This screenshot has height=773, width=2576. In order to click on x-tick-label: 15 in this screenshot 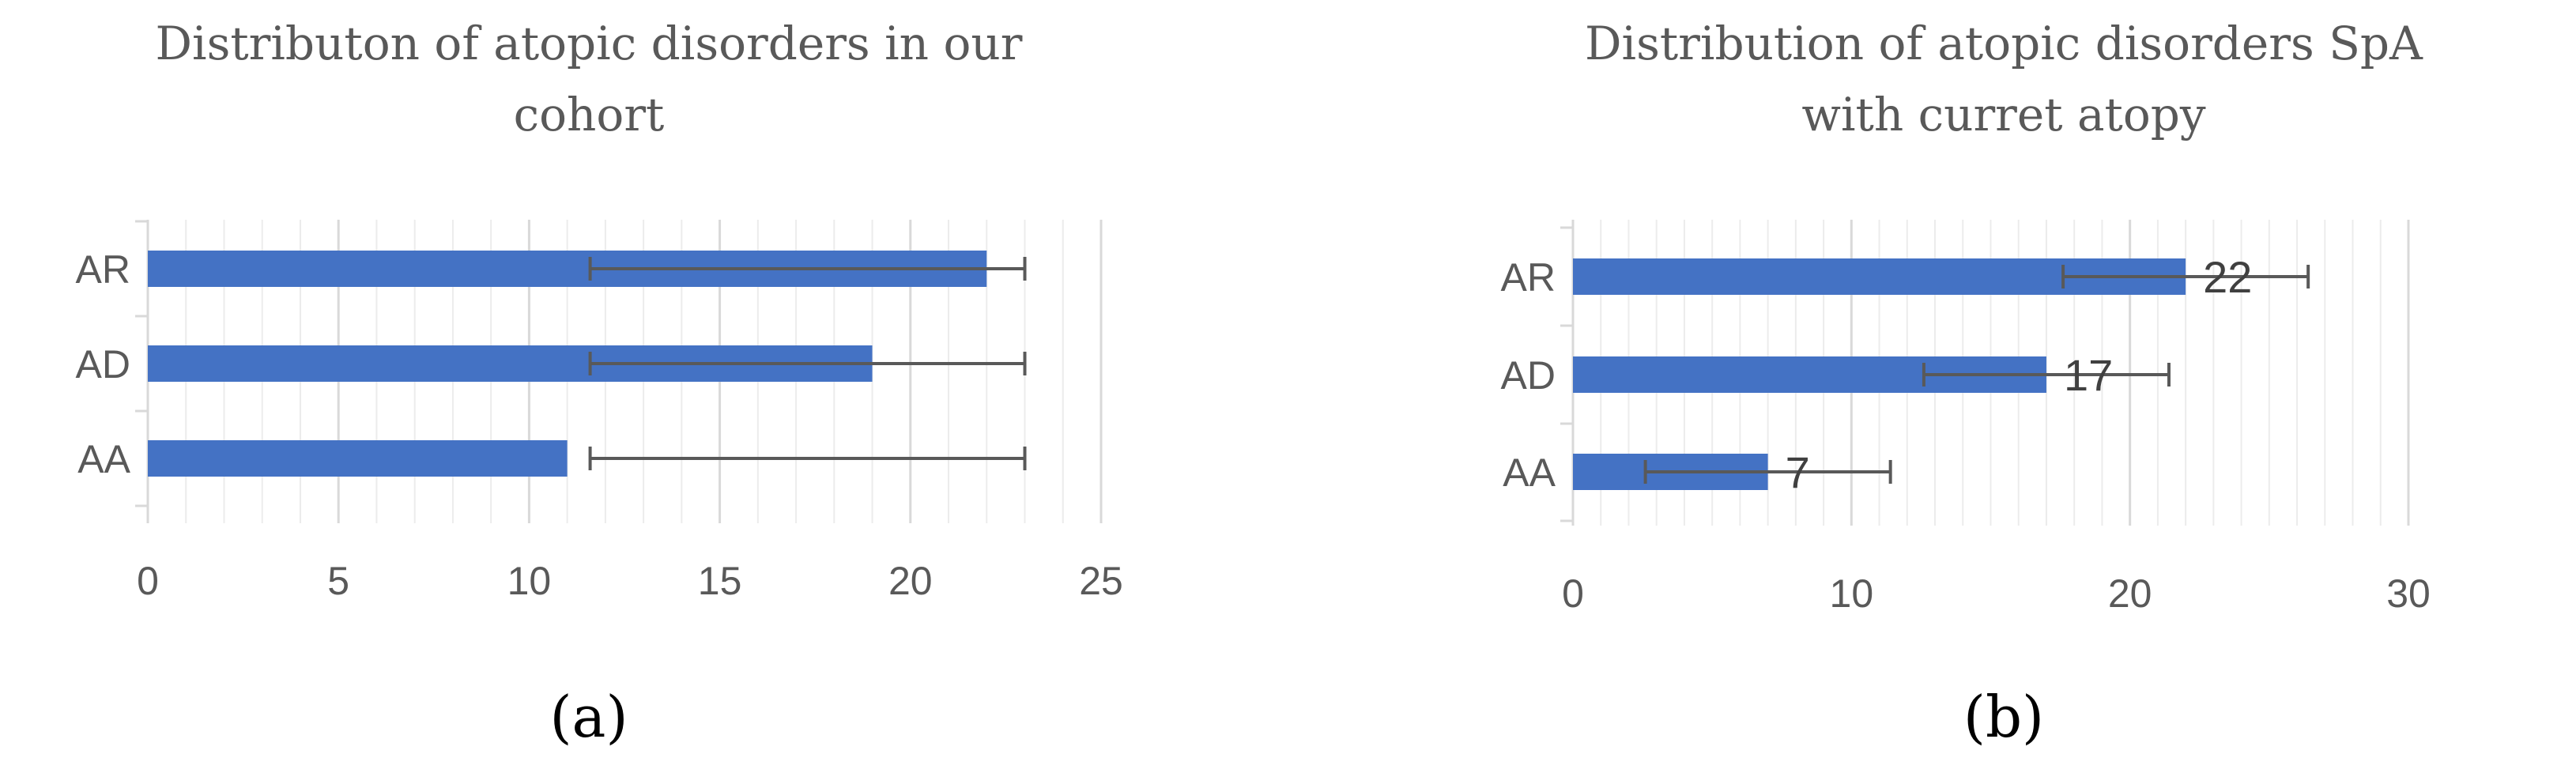, I will do `click(720, 581)`.